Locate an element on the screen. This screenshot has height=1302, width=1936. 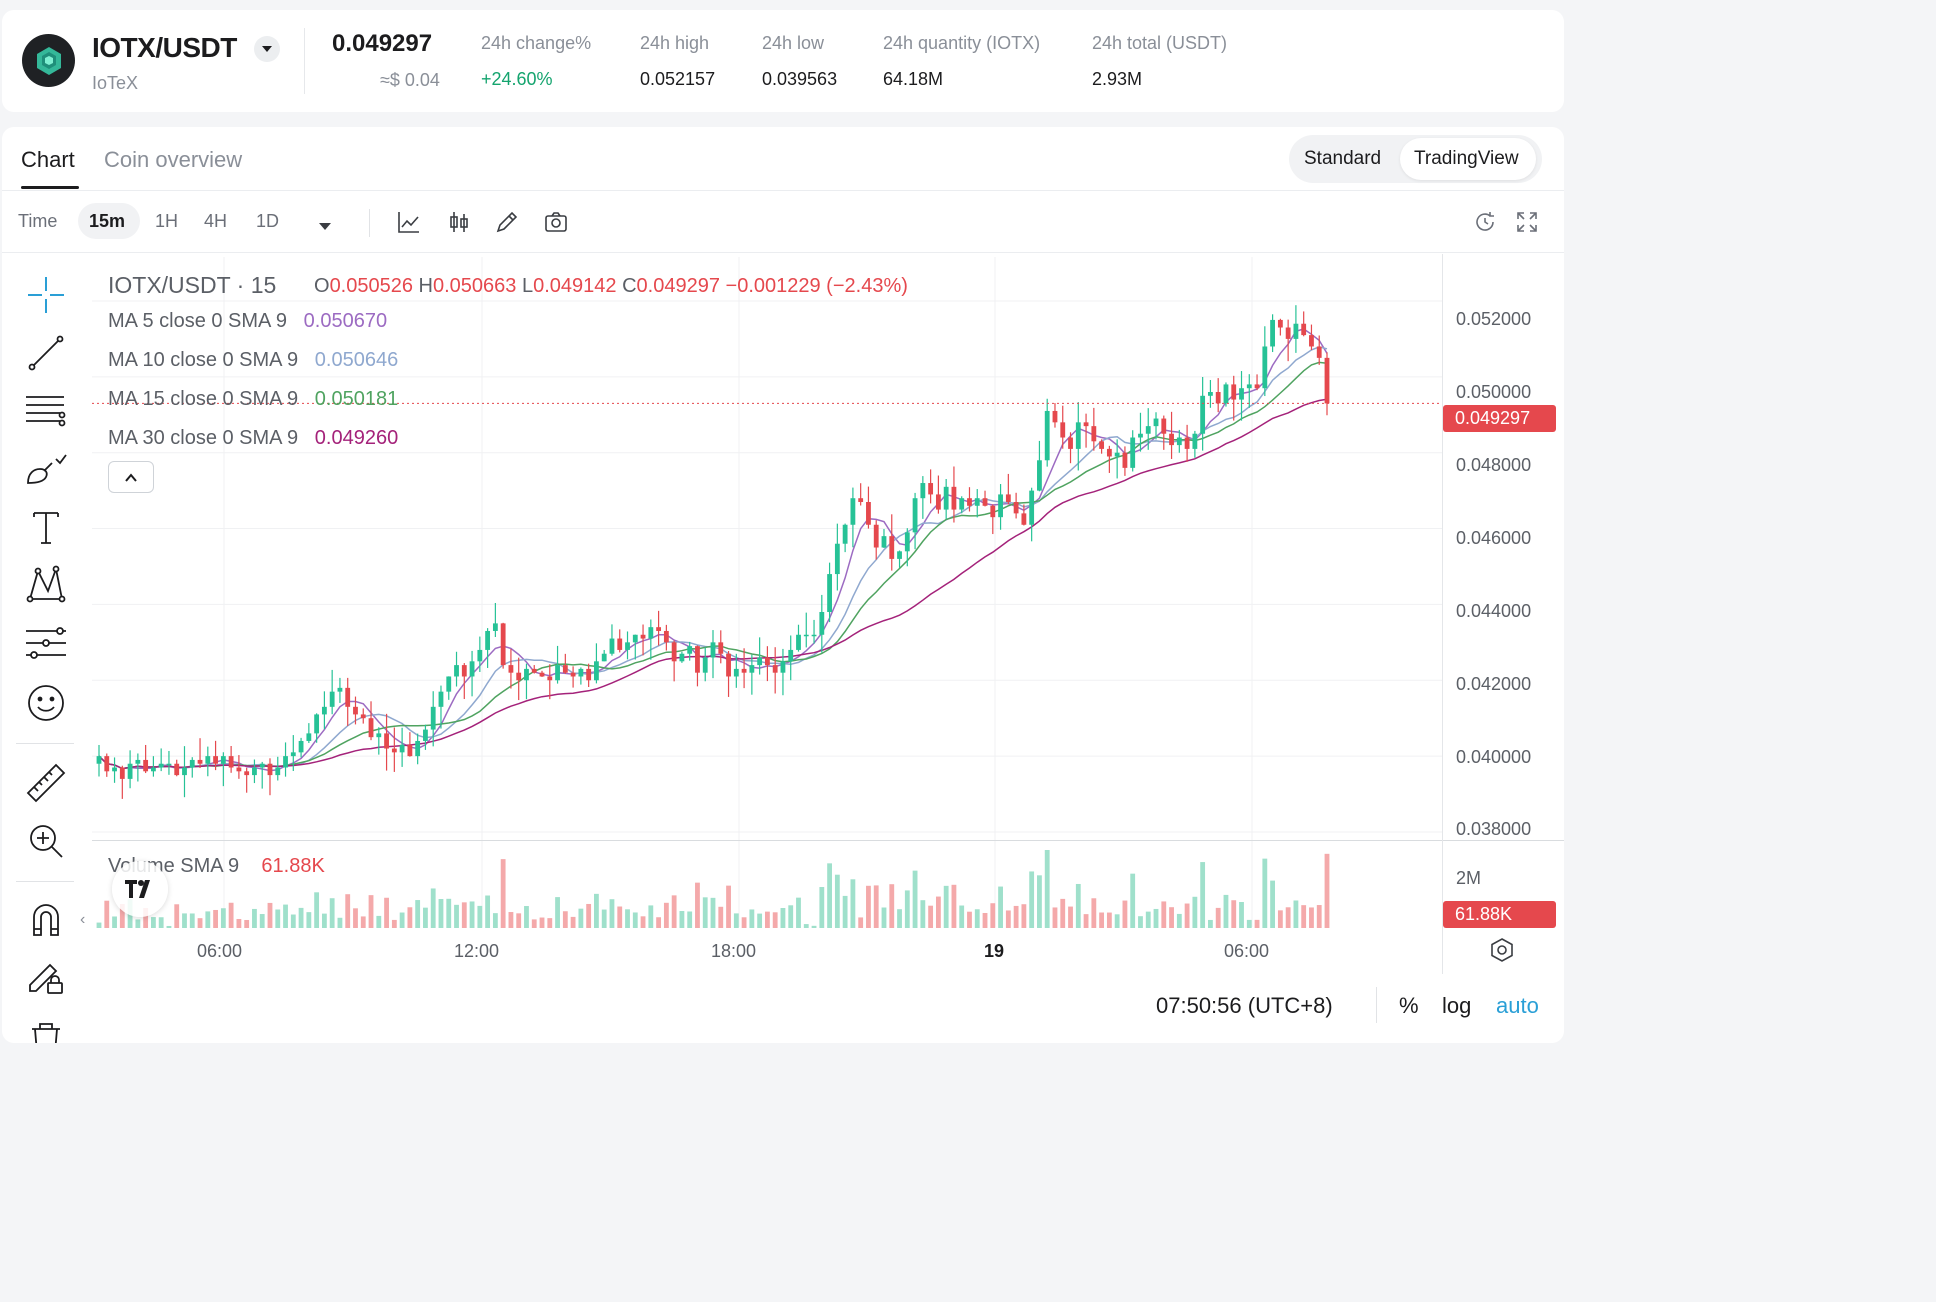
auto-scale-button: auto is located at coordinates (1517, 1005).